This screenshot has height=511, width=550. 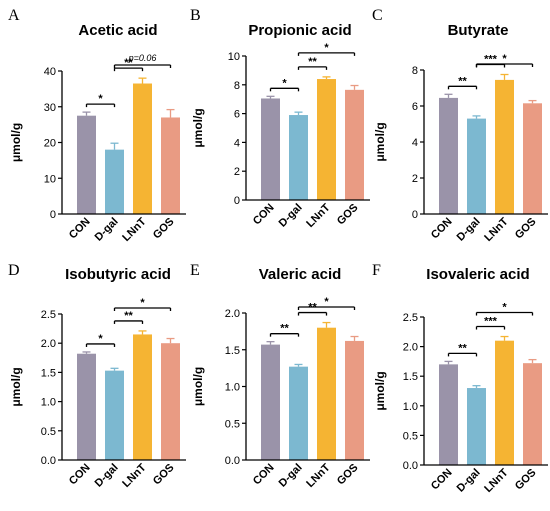 I want to click on chart-title: Butyrate, so click(x=478, y=30).